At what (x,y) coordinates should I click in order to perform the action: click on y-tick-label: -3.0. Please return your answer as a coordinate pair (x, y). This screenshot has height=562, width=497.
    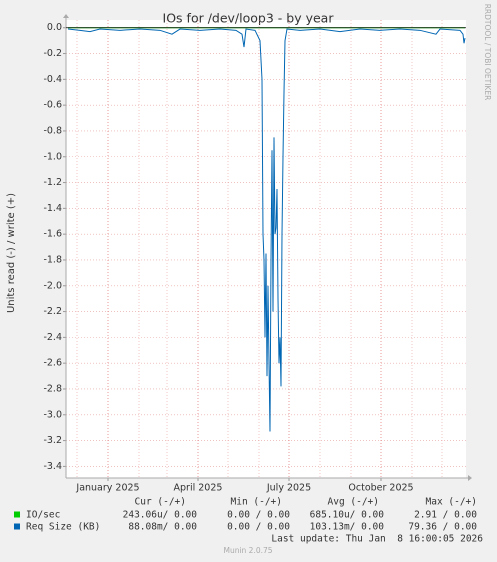
    Looking at the image, I should click on (52, 414).